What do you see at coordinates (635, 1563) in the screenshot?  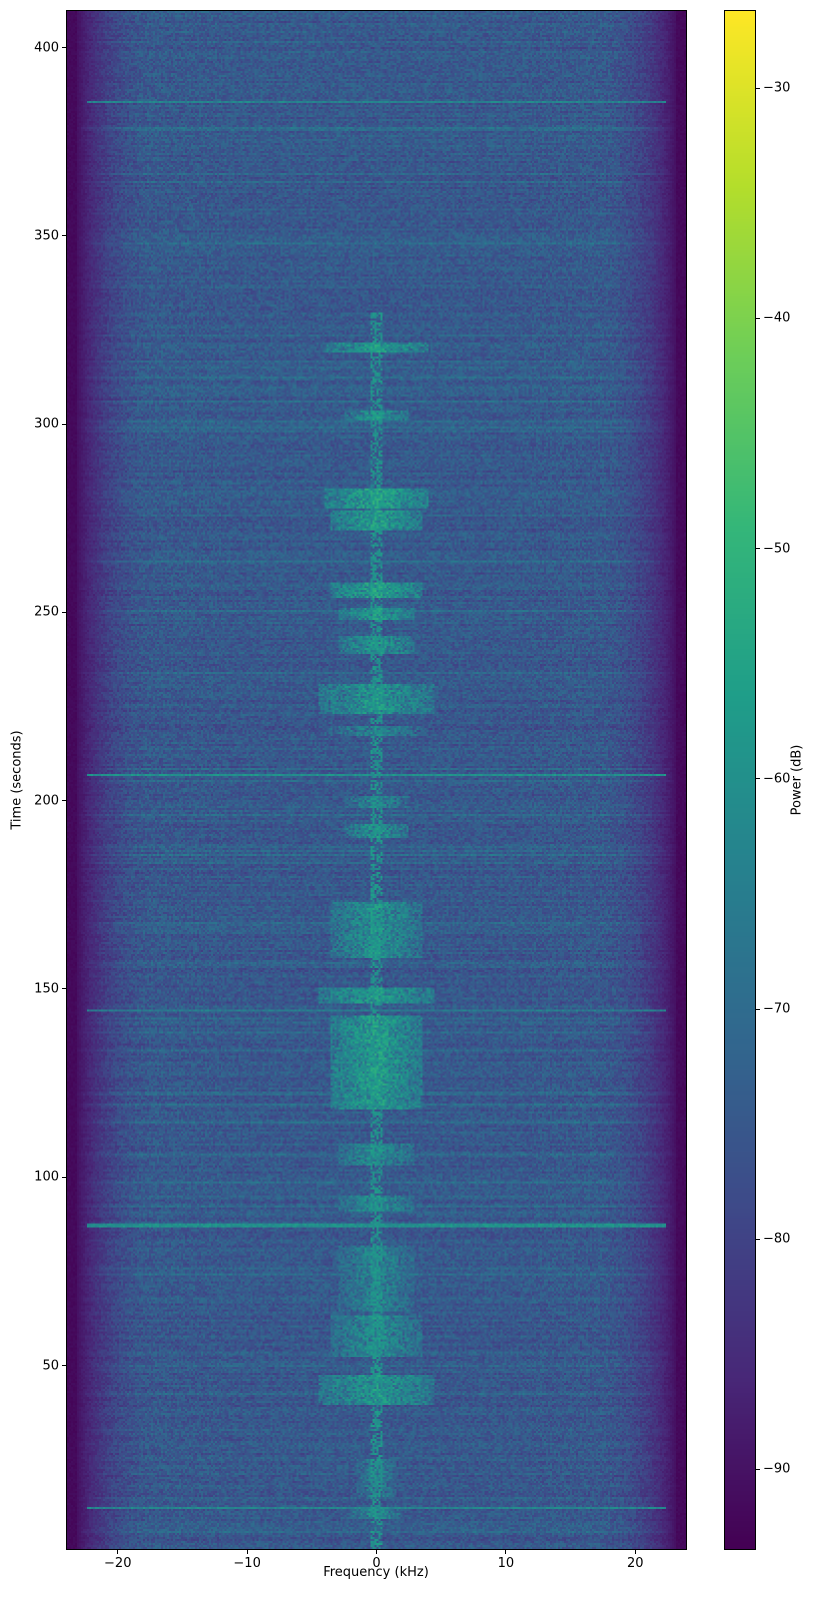 I see `x-tick-label: 20` at bounding box center [635, 1563].